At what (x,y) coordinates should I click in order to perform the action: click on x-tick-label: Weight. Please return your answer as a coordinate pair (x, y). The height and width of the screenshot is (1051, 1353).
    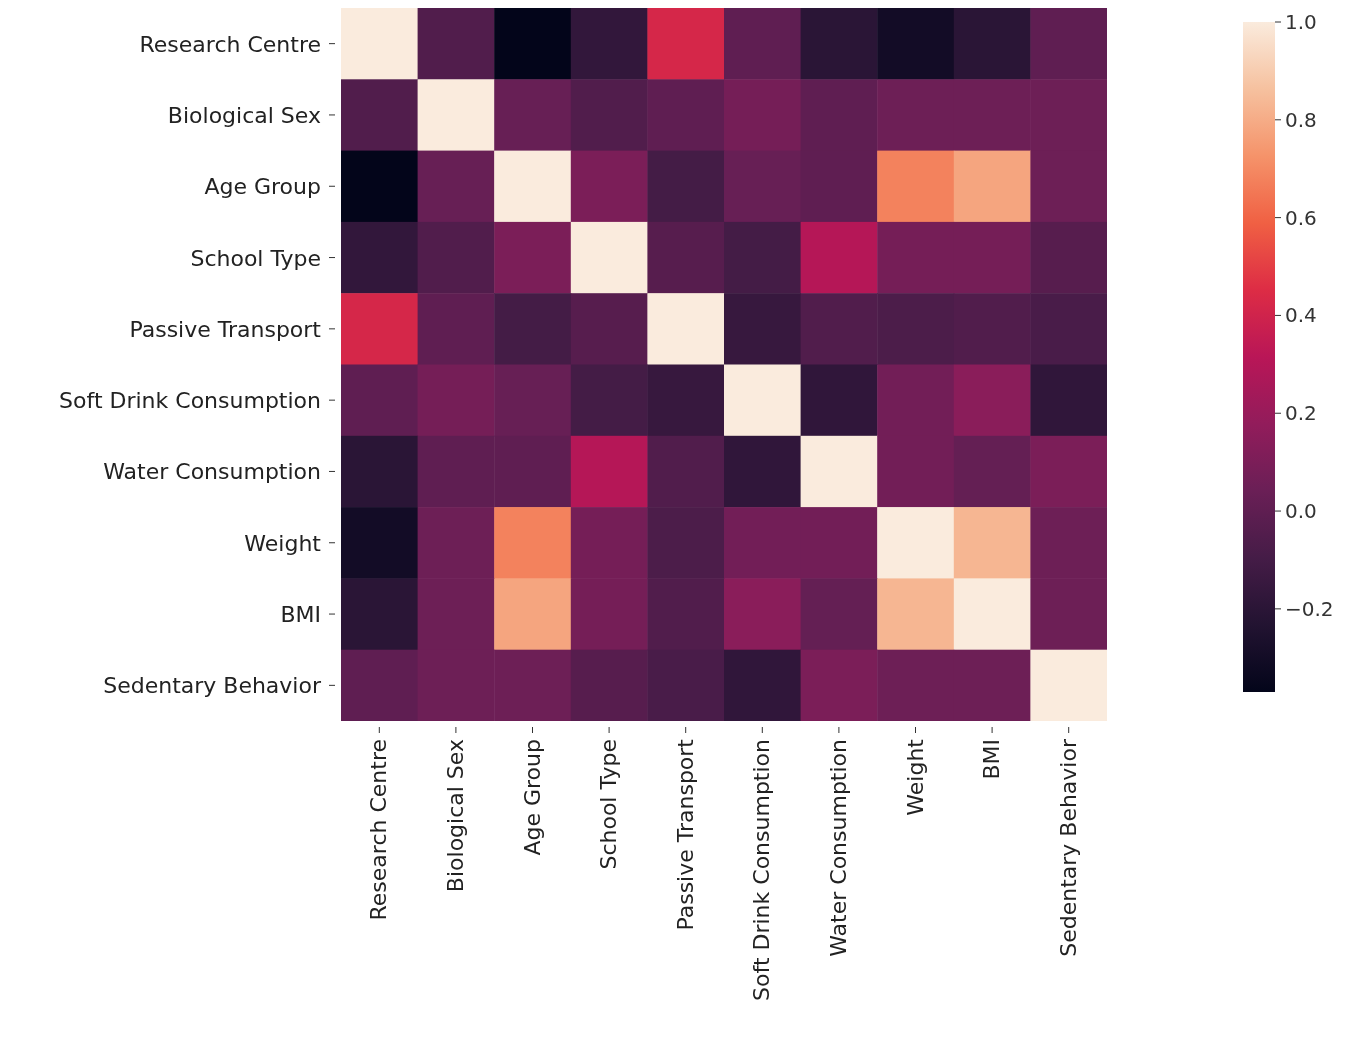
    Looking at the image, I should click on (915, 777).